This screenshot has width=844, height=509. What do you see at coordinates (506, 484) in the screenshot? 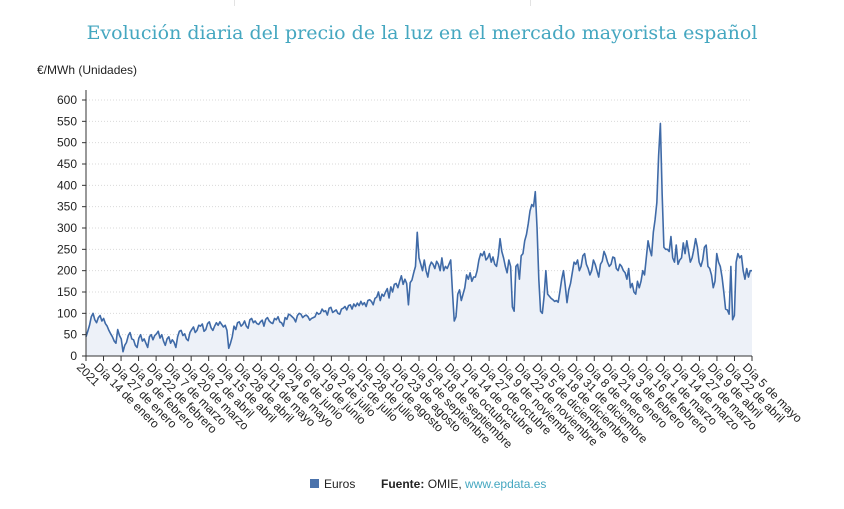
I see `source-link: www.epdata.es` at bounding box center [506, 484].